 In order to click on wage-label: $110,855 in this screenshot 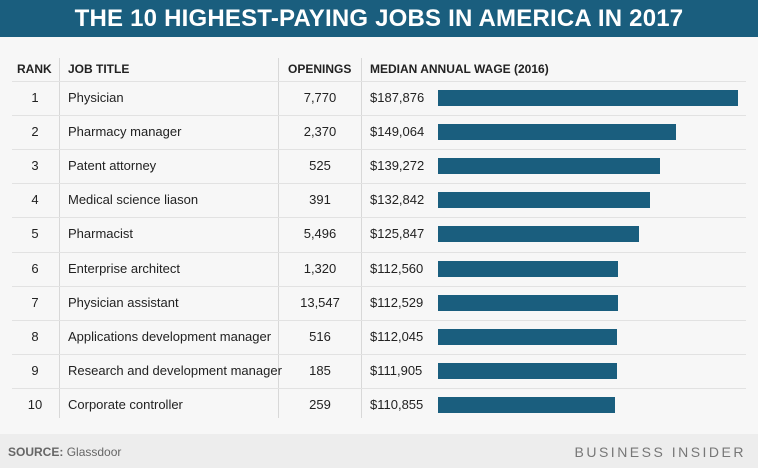, I will do `click(397, 404)`.